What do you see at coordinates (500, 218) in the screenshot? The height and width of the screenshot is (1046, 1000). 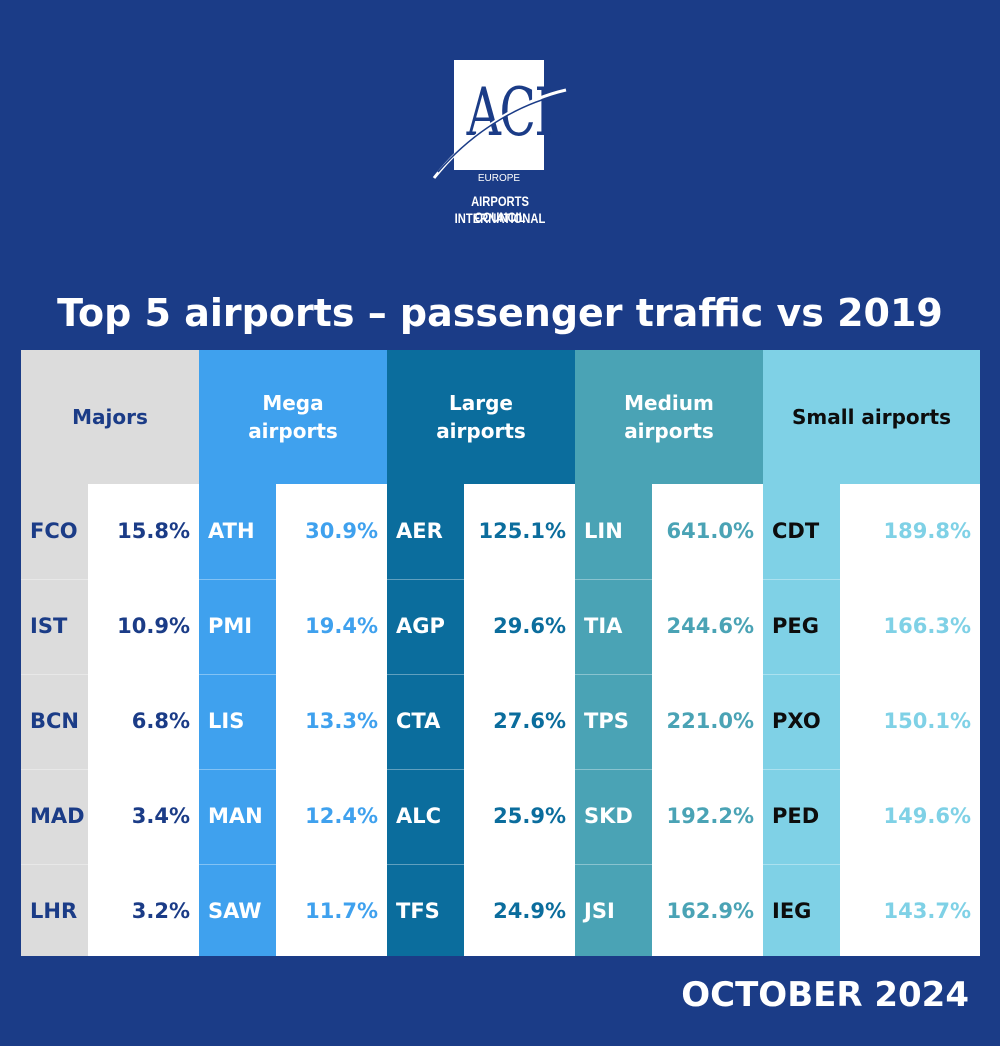 I see `logo-line2: INTERNATIONAL` at bounding box center [500, 218].